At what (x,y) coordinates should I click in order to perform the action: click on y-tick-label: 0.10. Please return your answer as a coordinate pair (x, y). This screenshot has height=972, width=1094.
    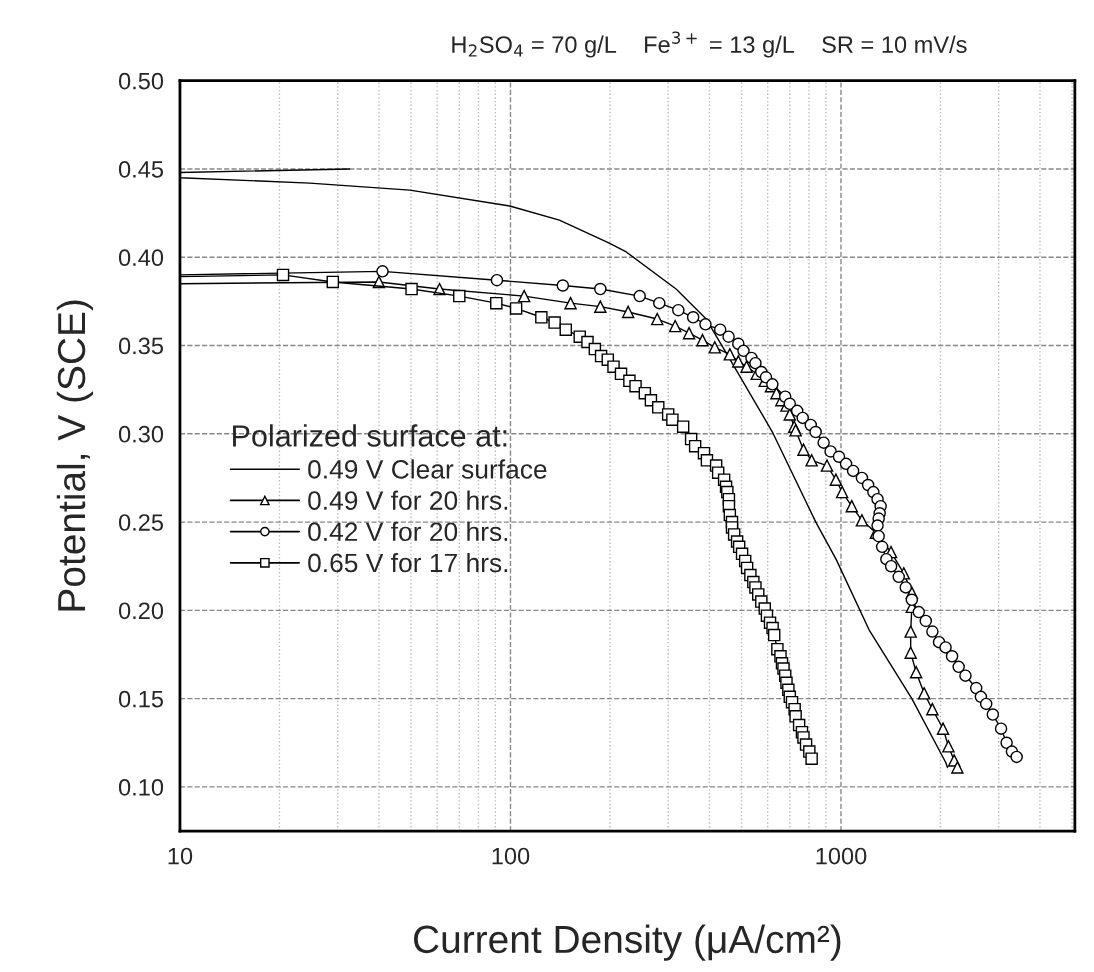
    Looking at the image, I should click on (141, 787).